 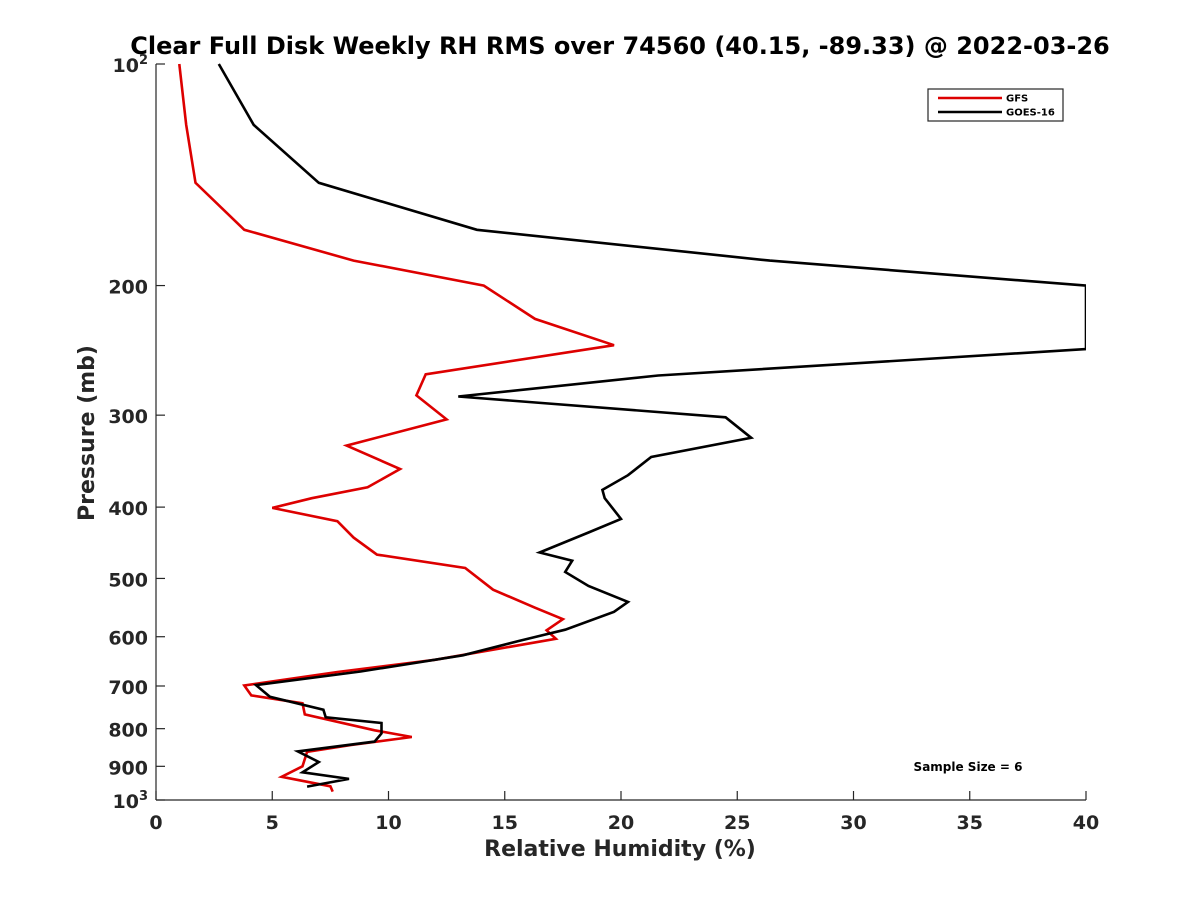 What do you see at coordinates (968, 767) in the screenshot?
I see `sample-size-annotation: Sample Size = 6` at bounding box center [968, 767].